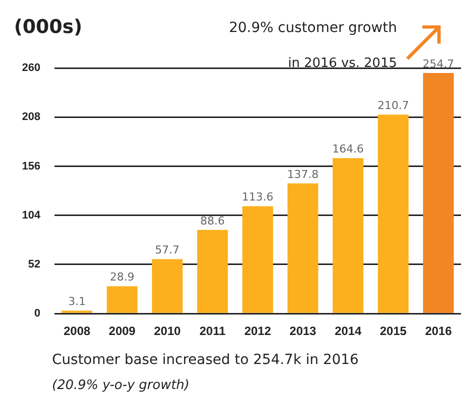 This screenshot has height=400, width=467. What do you see at coordinates (31, 166) in the screenshot?
I see `y-tick-label: 156` at bounding box center [31, 166].